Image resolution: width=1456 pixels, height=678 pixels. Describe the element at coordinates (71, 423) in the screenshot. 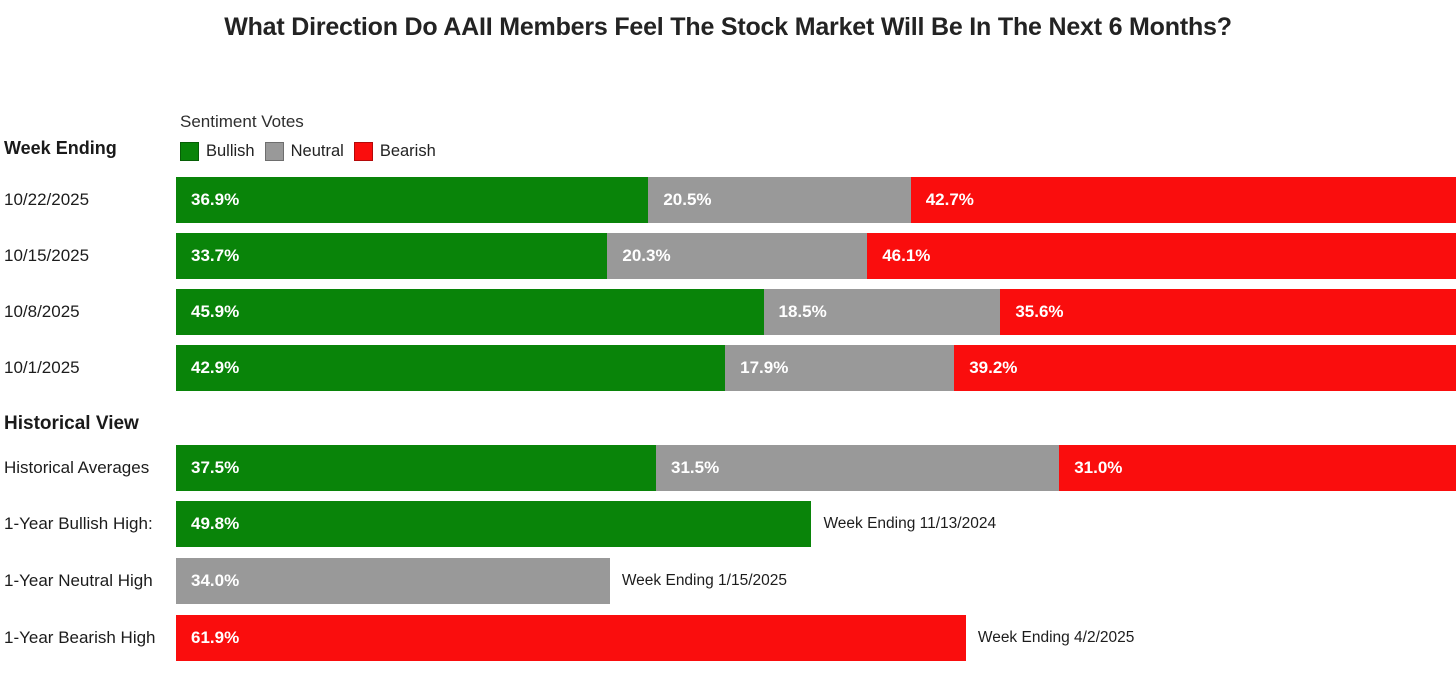

I see `historical-section-header: Historical View` at that location.